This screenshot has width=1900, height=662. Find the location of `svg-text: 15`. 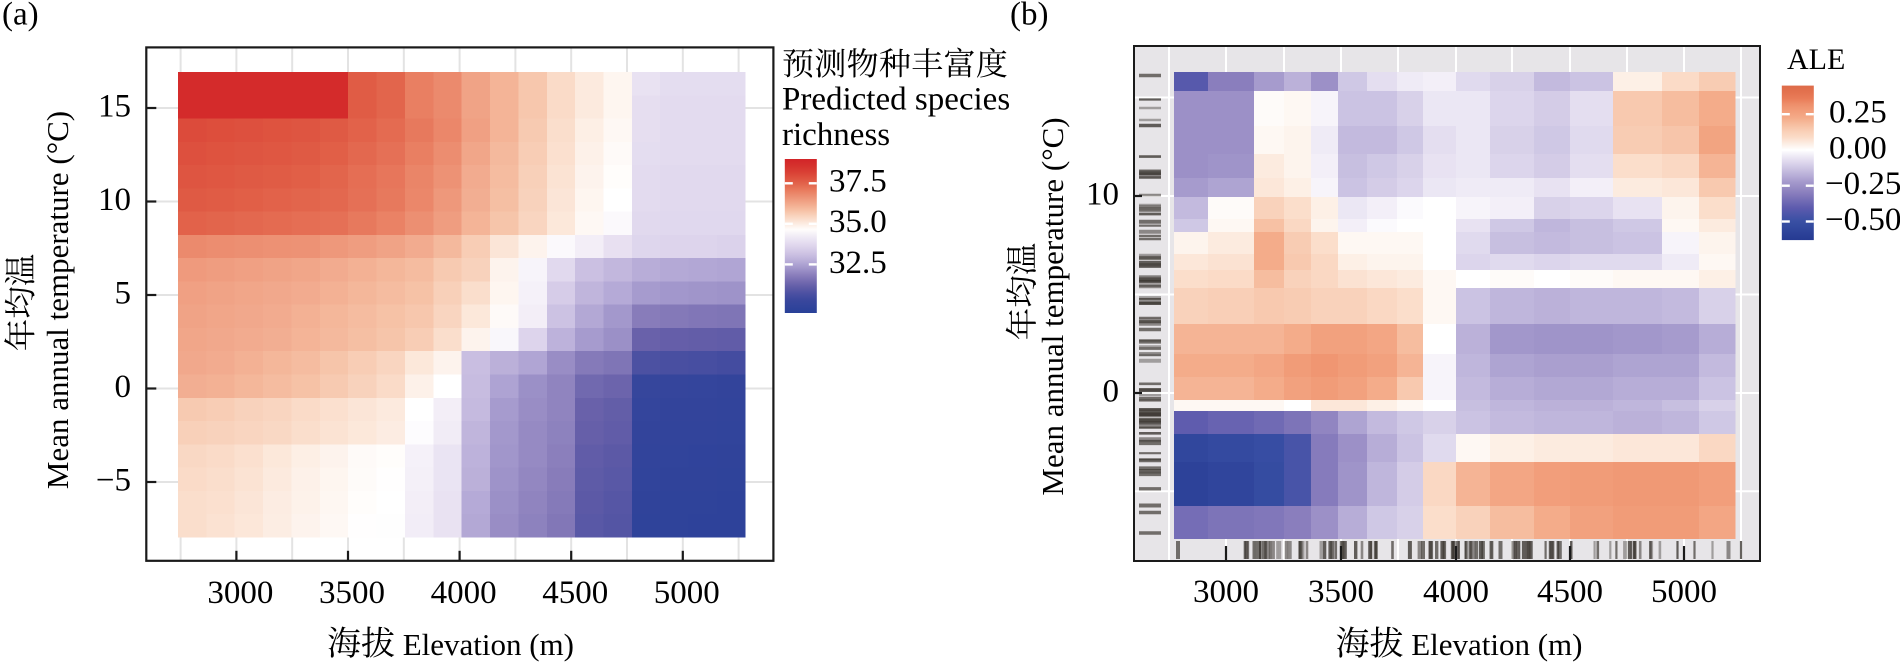

svg-text: 15 is located at coordinates (114, 106).